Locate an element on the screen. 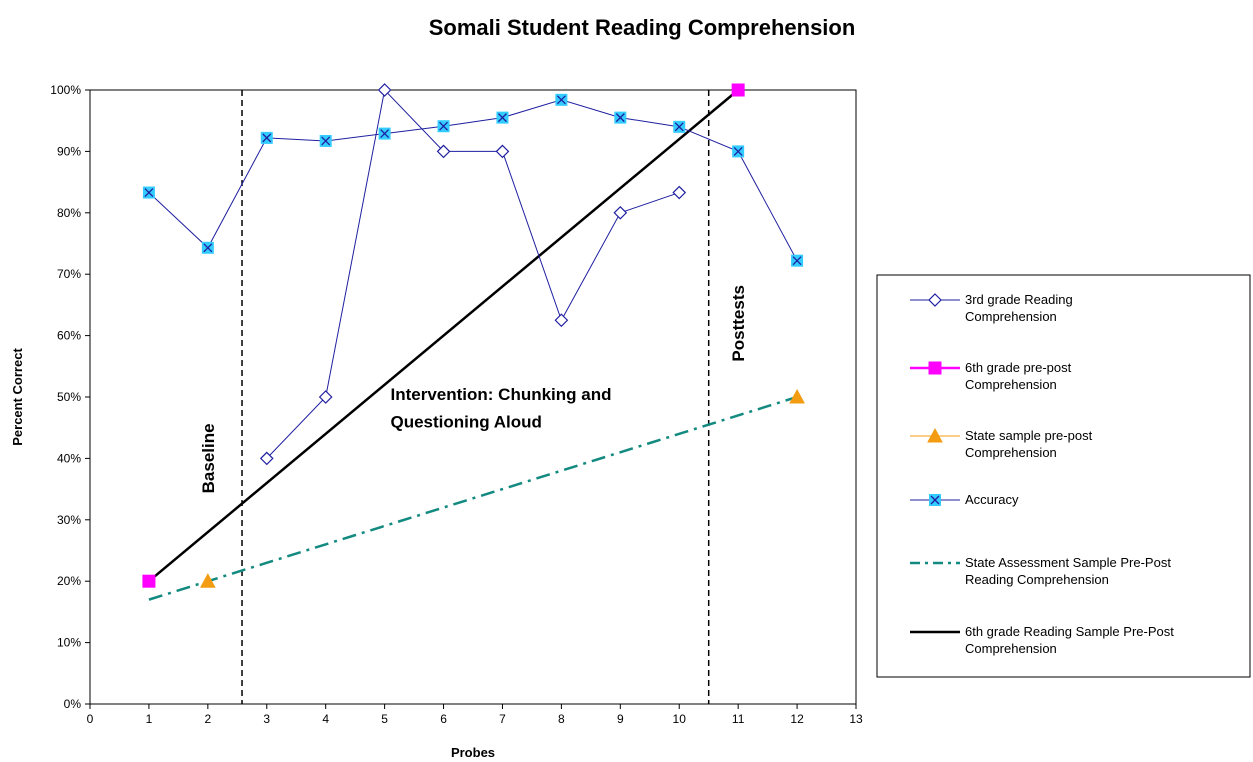 This screenshot has width=1253, height=762. legend-label: 3rd grade Reading is located at coordinates (1019, 299).